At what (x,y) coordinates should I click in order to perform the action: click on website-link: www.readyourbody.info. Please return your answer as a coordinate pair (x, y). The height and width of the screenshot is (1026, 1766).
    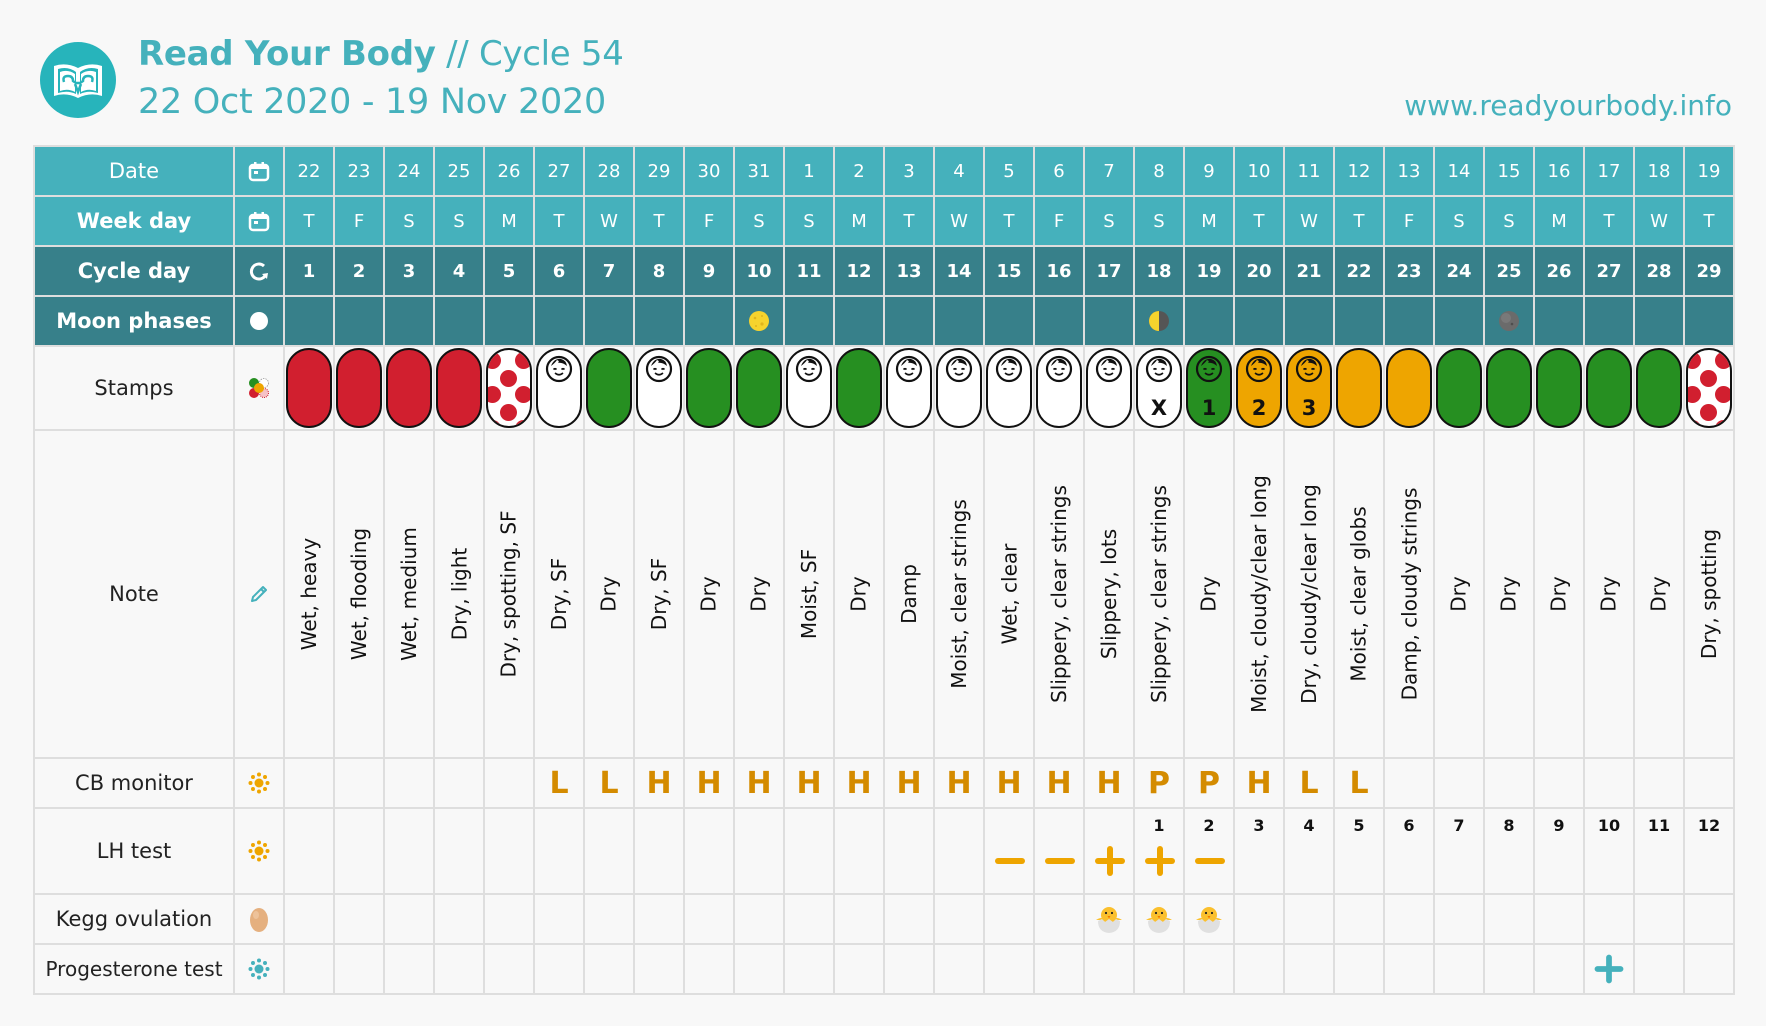
    Looking at the image, I should click on (1568, 105).